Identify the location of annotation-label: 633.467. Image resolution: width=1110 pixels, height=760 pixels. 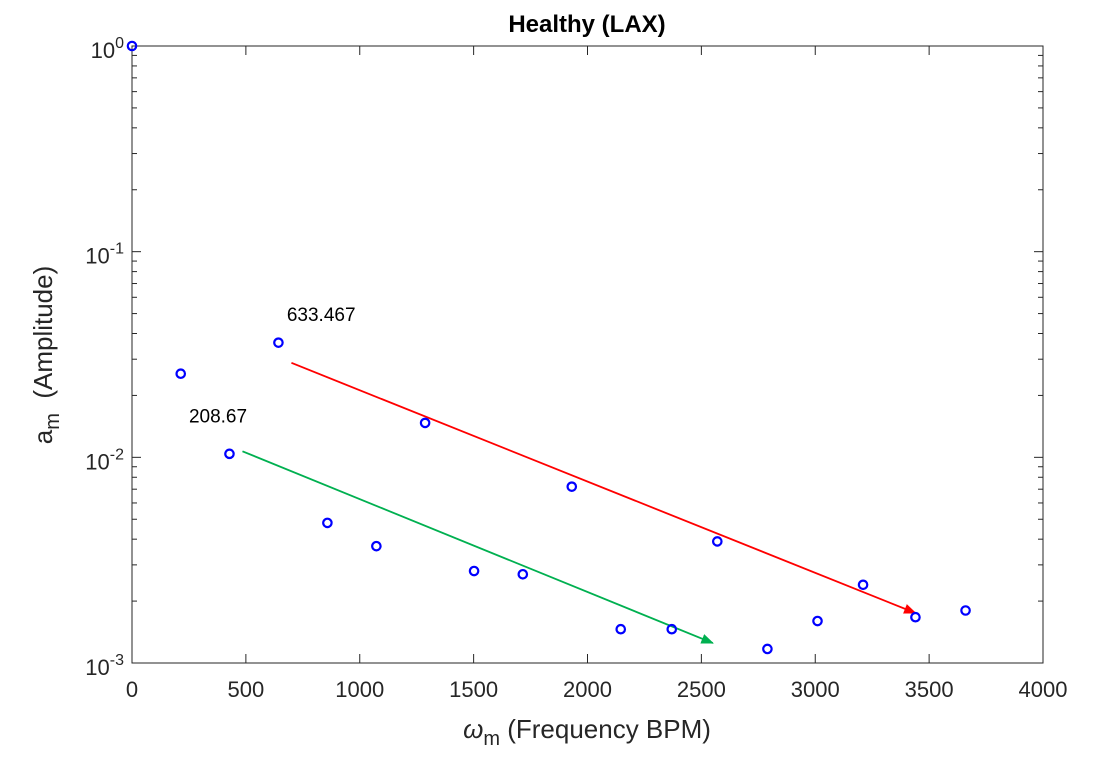
(321, 315).